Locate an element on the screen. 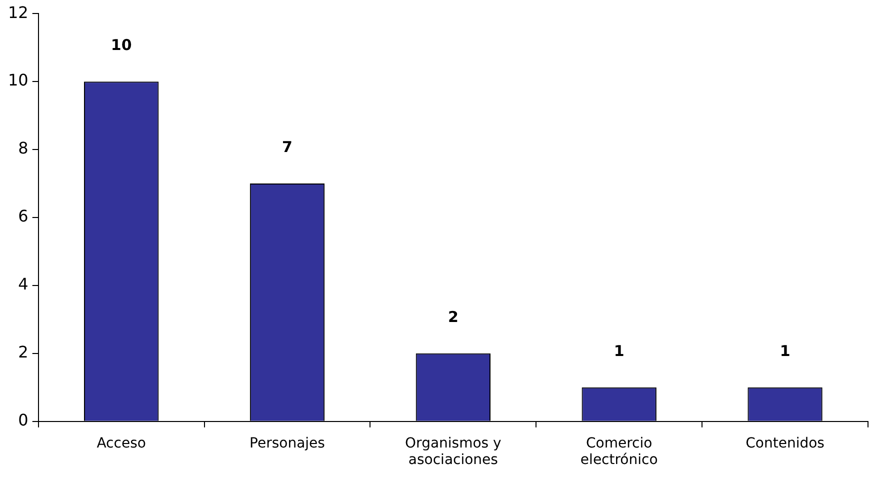 This screenshot has height=481, width=872. x-tick-label: Contenidos is located at coordinates (785, 443).